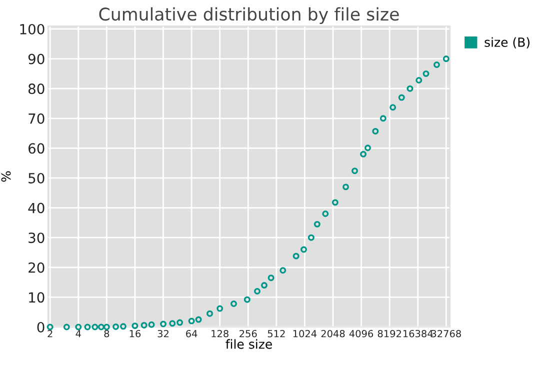 The width and height of the screenshot is (535, 365). I want to click on y-tick-label: 20, so click(36, 267).